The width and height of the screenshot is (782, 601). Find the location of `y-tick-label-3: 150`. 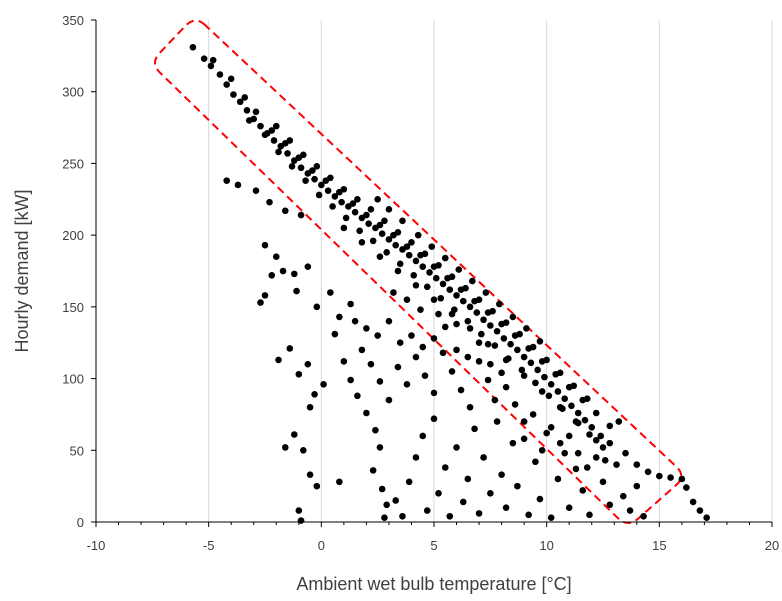

y-tick-label-3: 150 is located at coordinates (73, 307).